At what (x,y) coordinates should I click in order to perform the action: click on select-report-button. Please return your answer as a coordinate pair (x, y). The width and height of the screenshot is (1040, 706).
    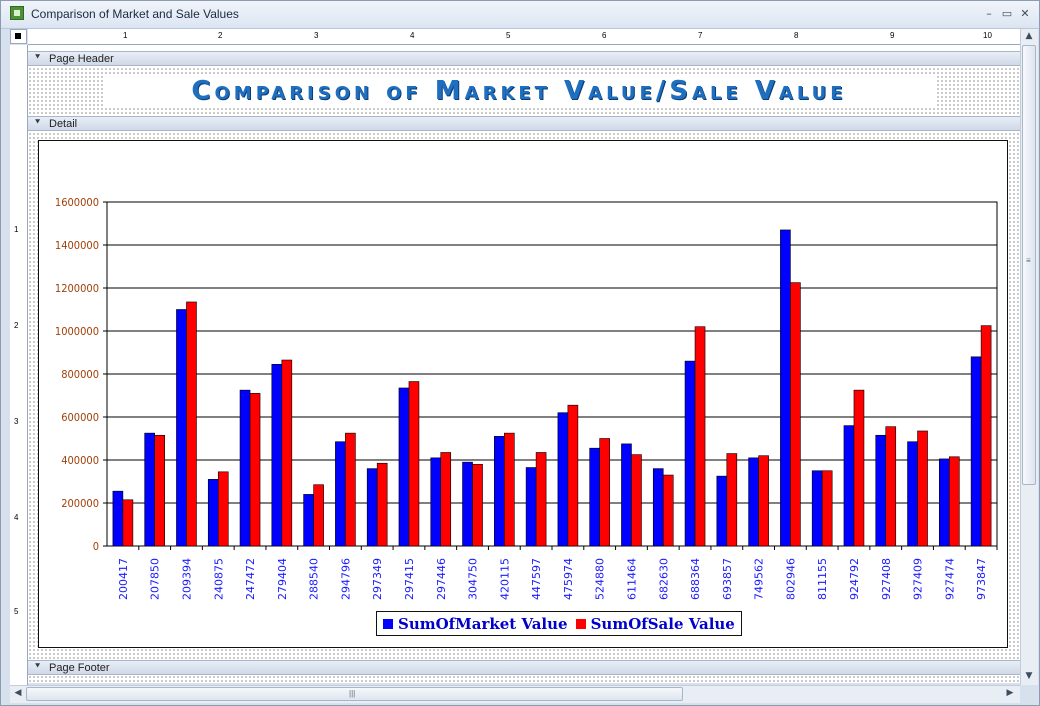
    Looking at the image, I should click on (18, 36).